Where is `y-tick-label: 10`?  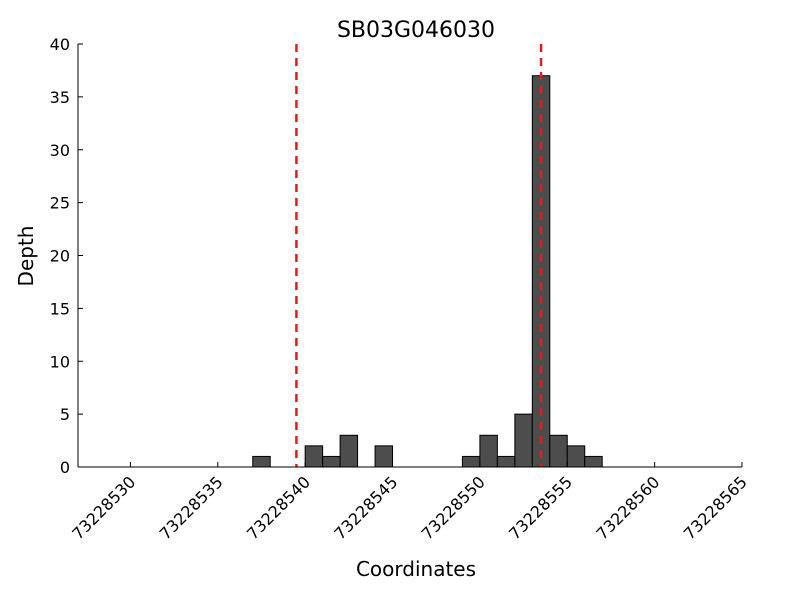 y-tick-label: 10 is located at coordinates (60, 361).